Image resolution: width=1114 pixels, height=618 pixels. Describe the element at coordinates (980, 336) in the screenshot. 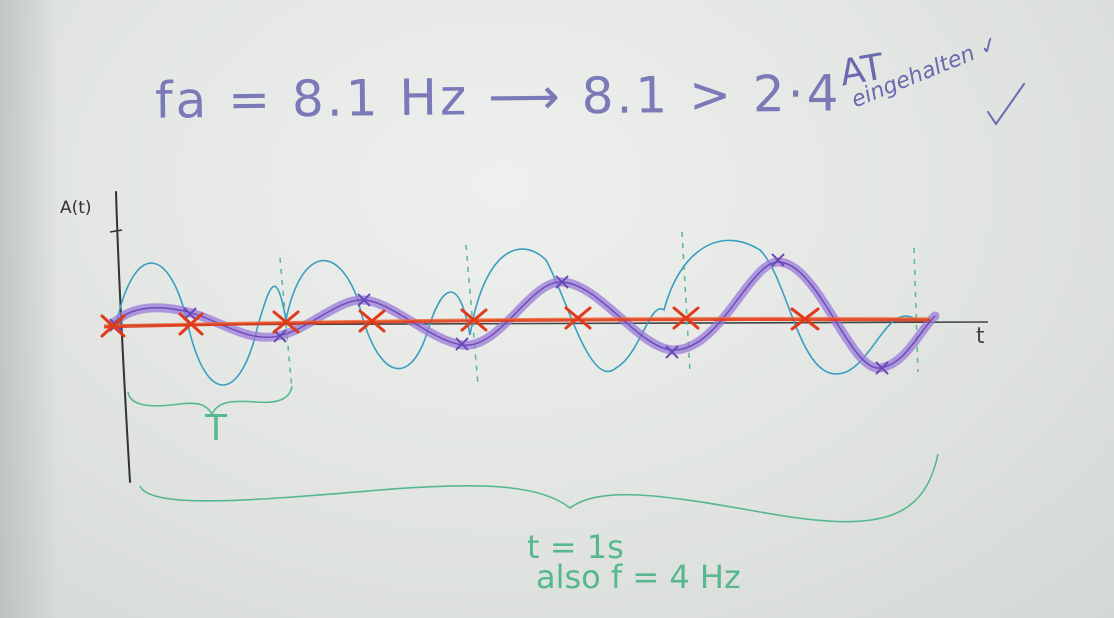

I see `x-axis-label: t` at that location.